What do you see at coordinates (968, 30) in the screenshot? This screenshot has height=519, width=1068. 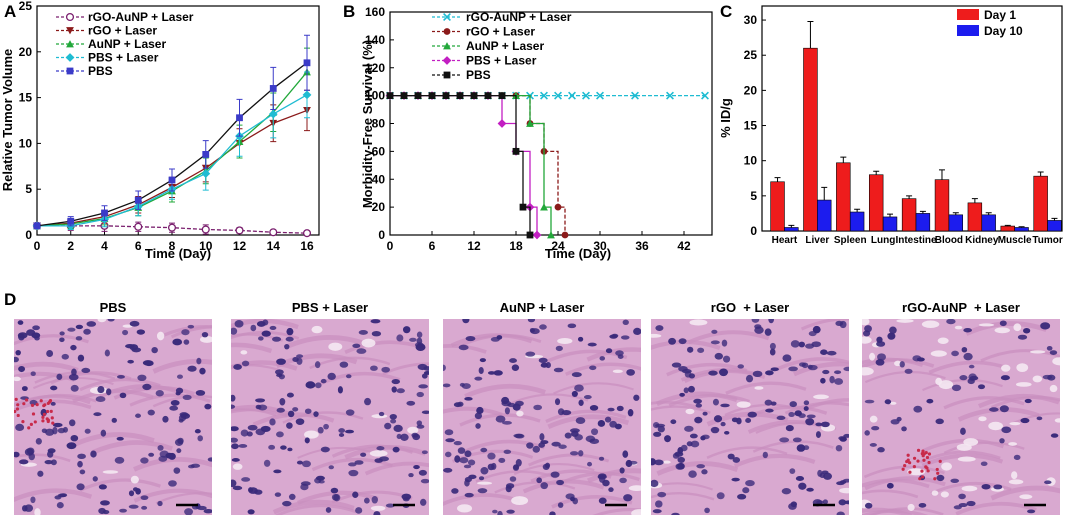 I see `legend-swatch-c` at bounding box center [968, 30].